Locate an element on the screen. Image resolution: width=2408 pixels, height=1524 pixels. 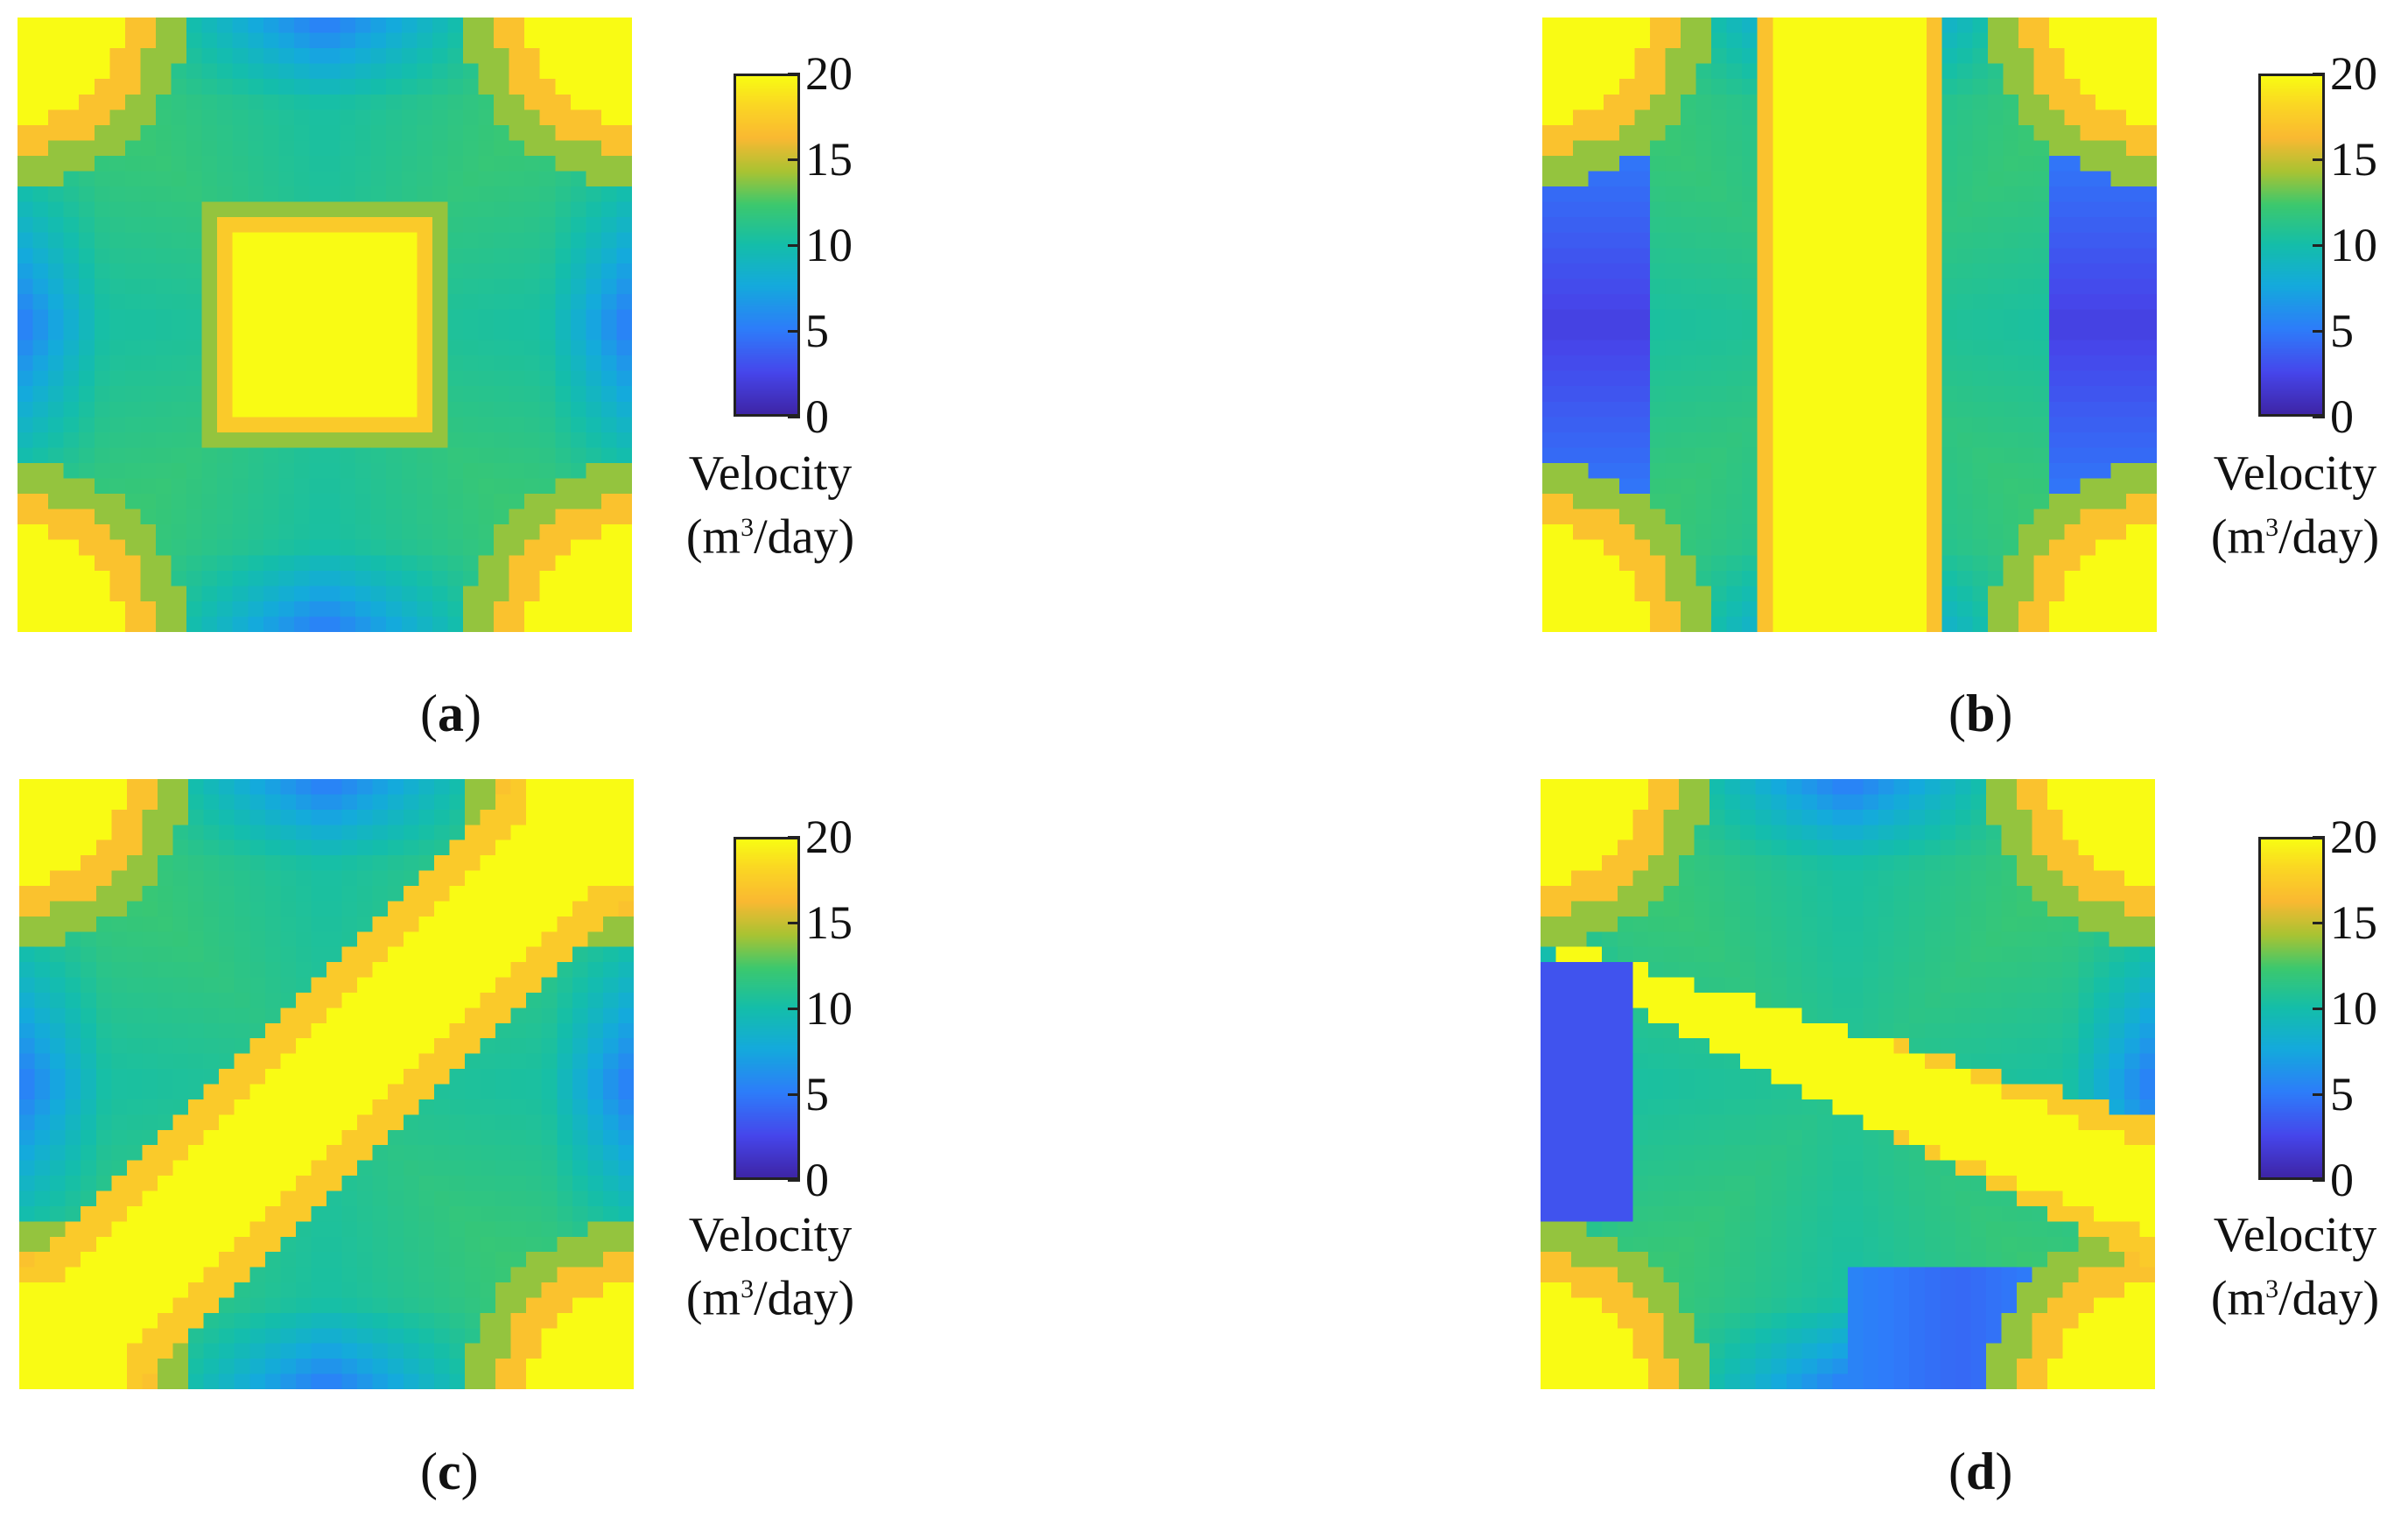
colorbar-title-c: Velocity (m3/day) is located at coordinates (770, 1267).